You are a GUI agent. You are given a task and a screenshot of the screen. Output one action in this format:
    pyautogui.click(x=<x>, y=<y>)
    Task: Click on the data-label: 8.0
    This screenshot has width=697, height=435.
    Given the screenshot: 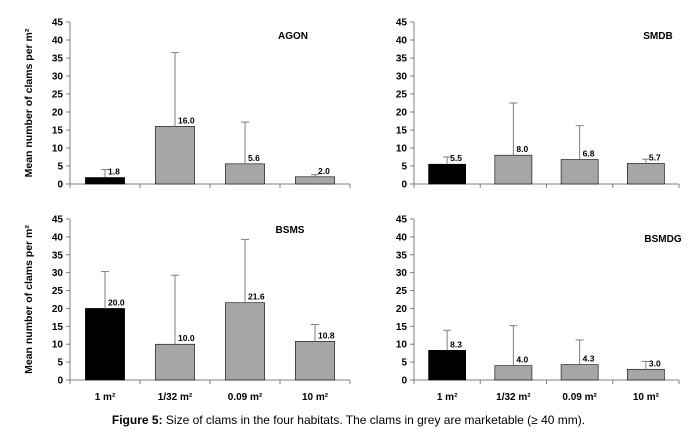 What is the action you would take?
    pyautogui.click(x=522, y=149)
    